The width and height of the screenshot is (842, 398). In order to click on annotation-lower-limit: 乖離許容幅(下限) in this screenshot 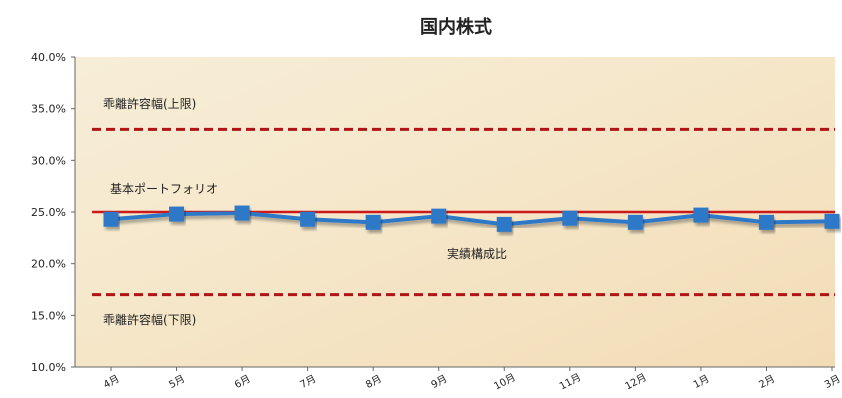, I will do `click(149, 319)`.